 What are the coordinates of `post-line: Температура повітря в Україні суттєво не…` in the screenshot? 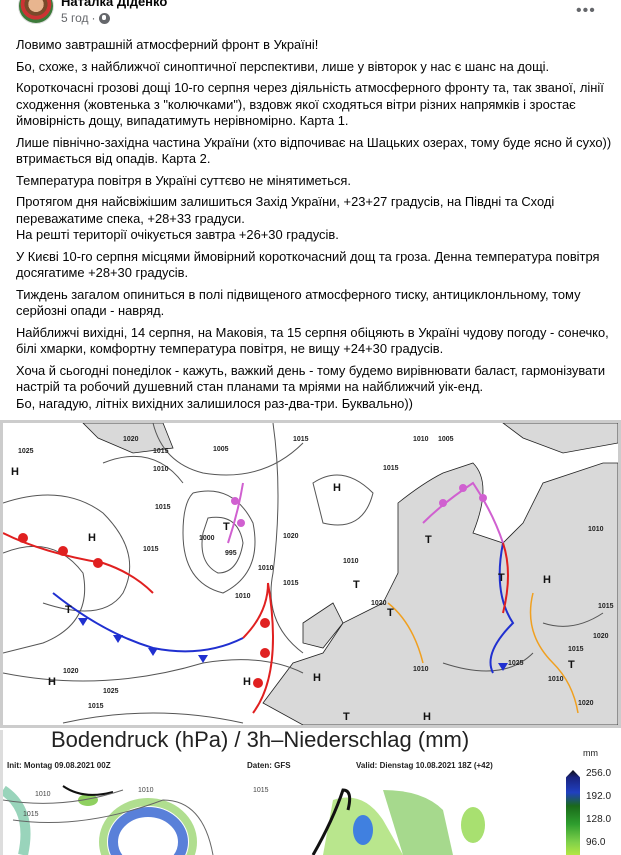 It's located at (183, 180).